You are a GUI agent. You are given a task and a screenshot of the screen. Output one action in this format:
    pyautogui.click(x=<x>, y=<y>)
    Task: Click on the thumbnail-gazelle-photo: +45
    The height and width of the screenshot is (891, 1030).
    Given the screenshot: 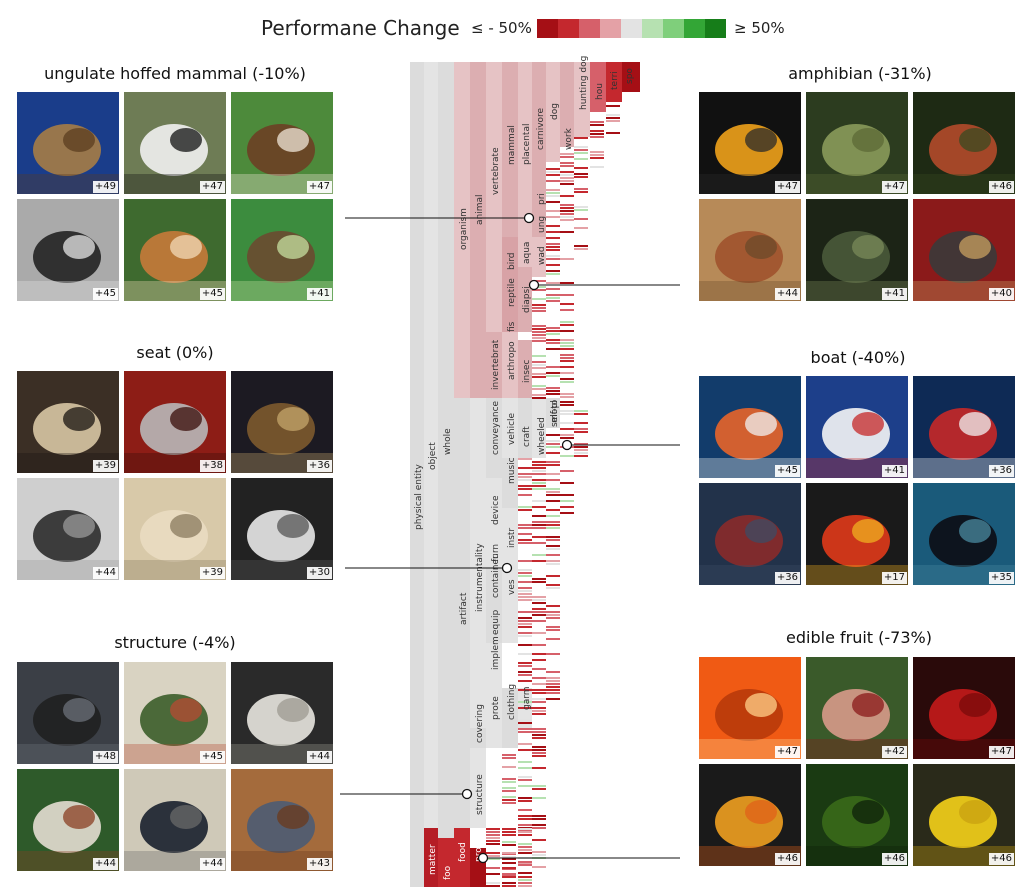 What is the action you would take?
    pyautogui.click(x=175, y=250)
    